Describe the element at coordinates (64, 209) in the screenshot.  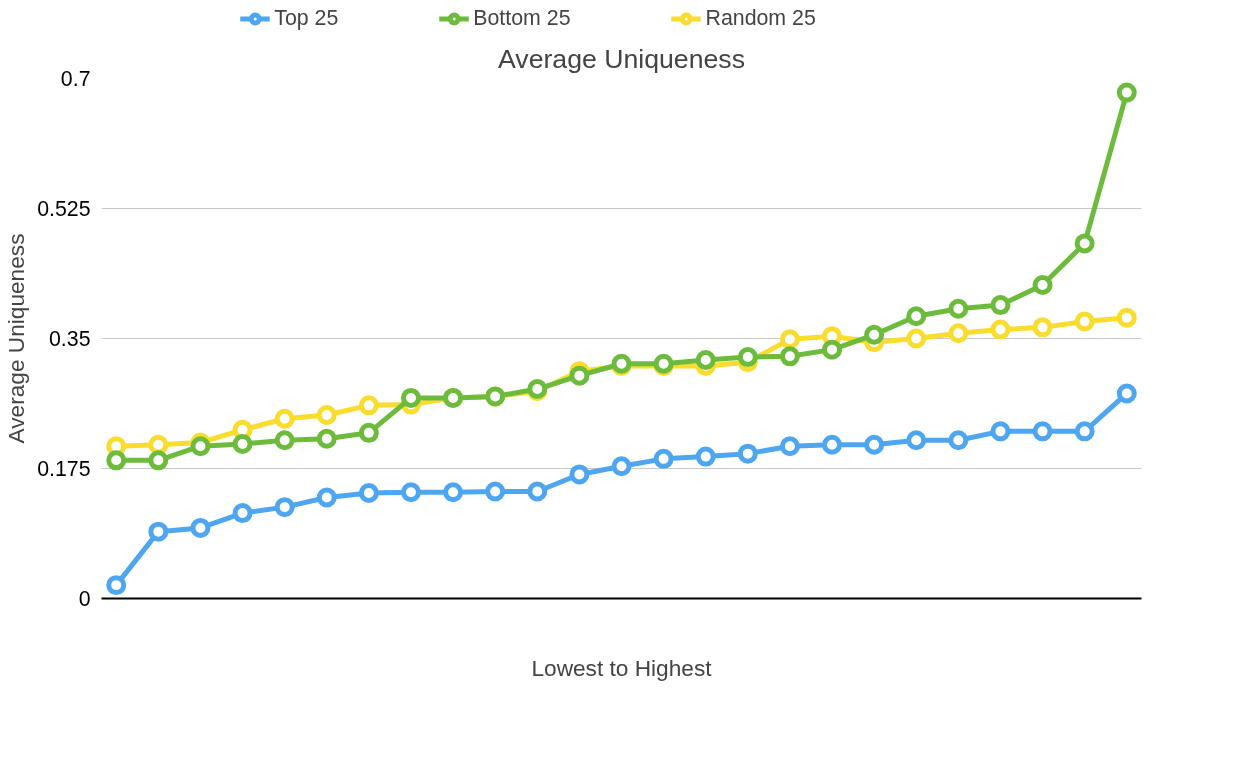
I see `y-tick-label: 0.525` at that location.